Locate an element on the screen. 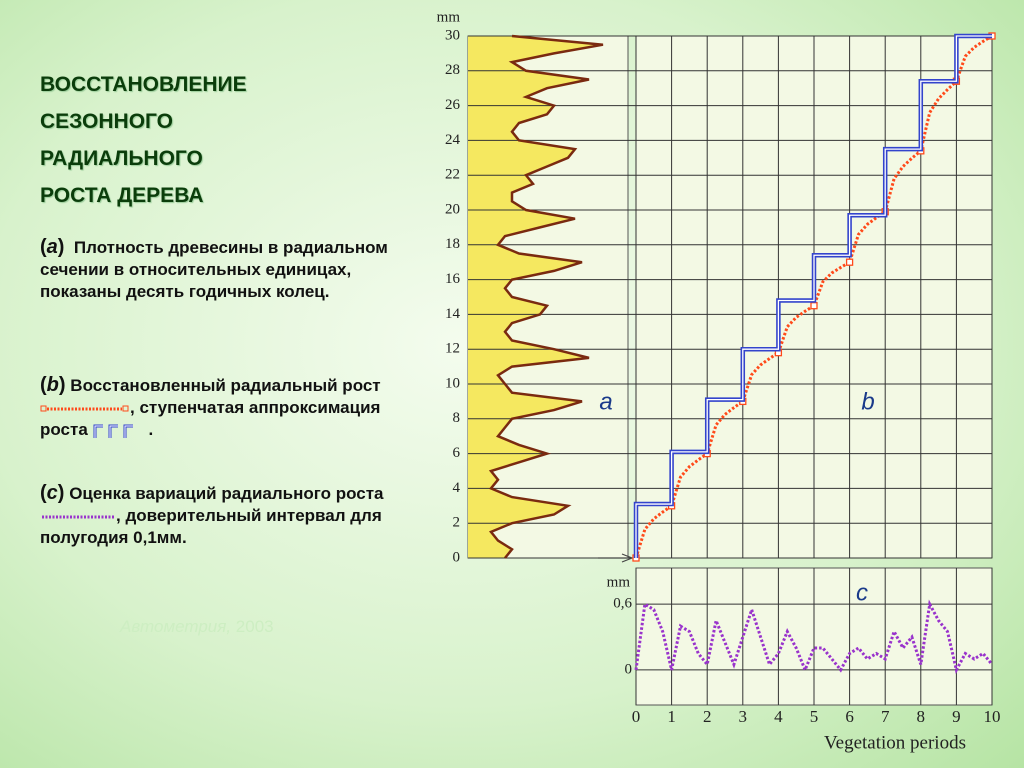 This screenshot has height=768, width=1024. y-tick-label: 10 is located at coordinates (452, 383).